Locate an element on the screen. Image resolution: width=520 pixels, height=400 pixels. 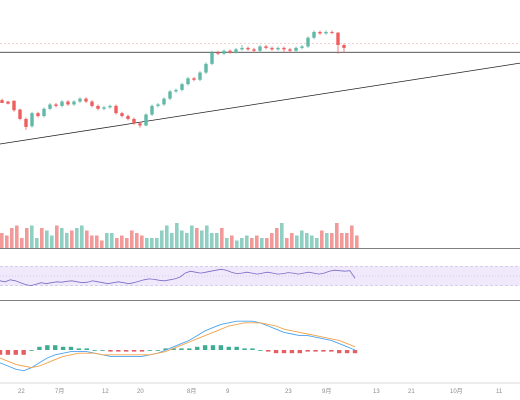
x-tick-label: 10月 is located at coordinates (456, 391).